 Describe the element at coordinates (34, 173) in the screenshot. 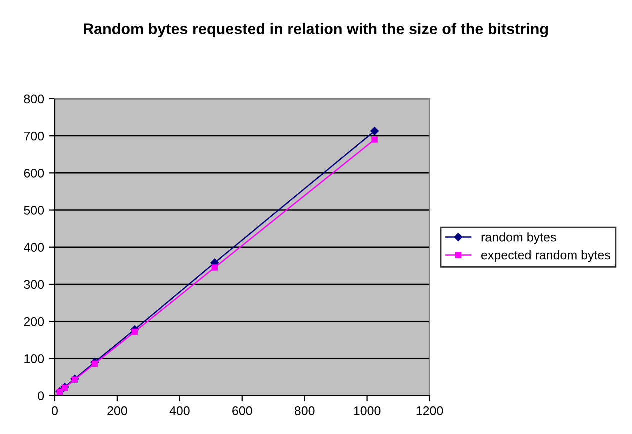

I see `y-tick-label: 600` at that location.